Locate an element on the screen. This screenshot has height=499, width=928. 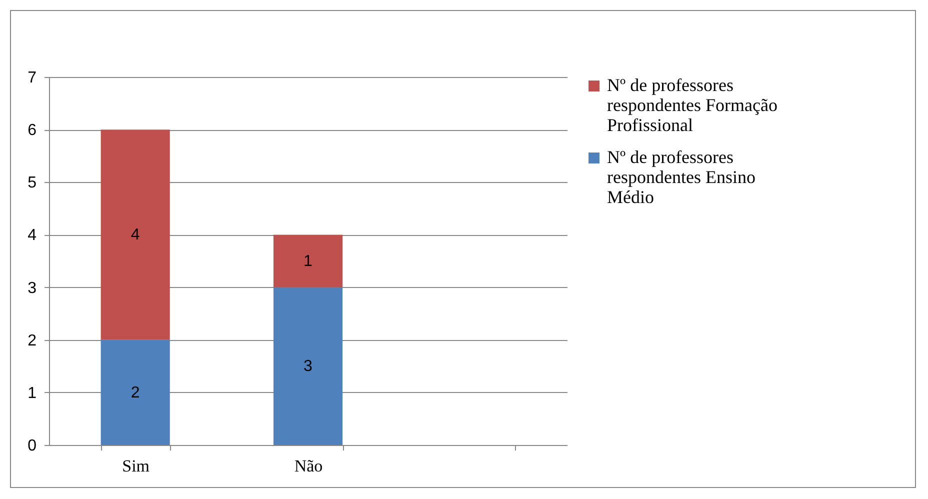
legend-label: Nº de professores respondentes Ensino Médio is located at coordinates (681, 177).